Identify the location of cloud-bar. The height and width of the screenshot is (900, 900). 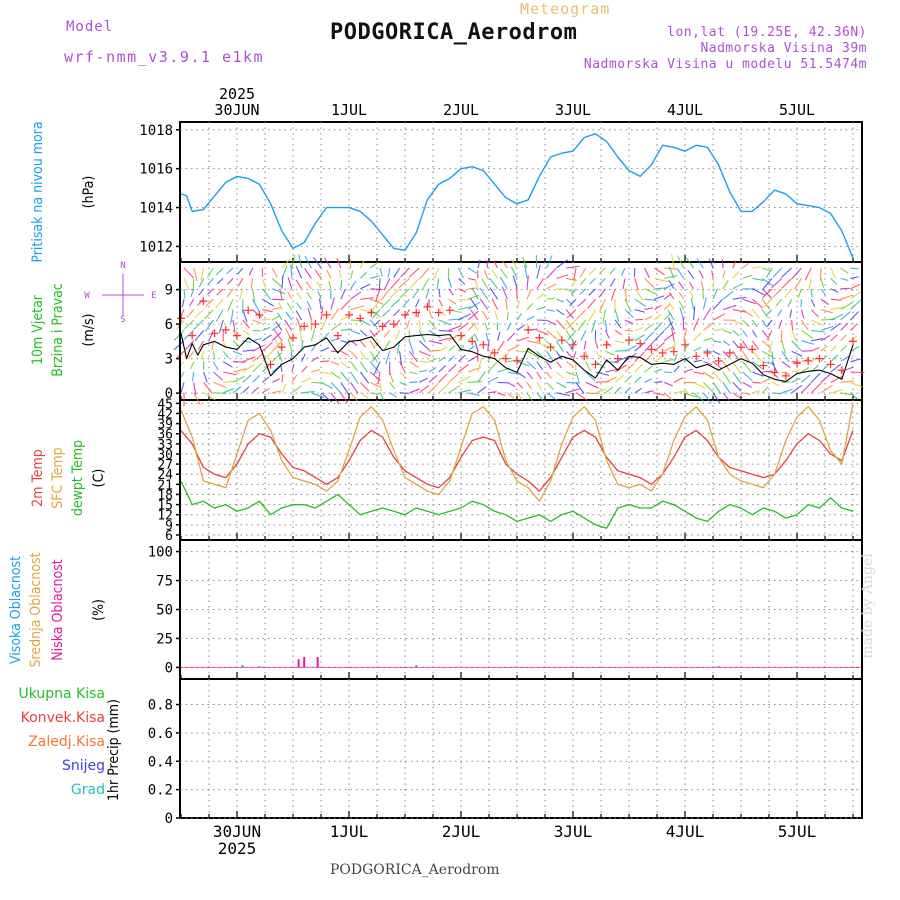
(259, 667).